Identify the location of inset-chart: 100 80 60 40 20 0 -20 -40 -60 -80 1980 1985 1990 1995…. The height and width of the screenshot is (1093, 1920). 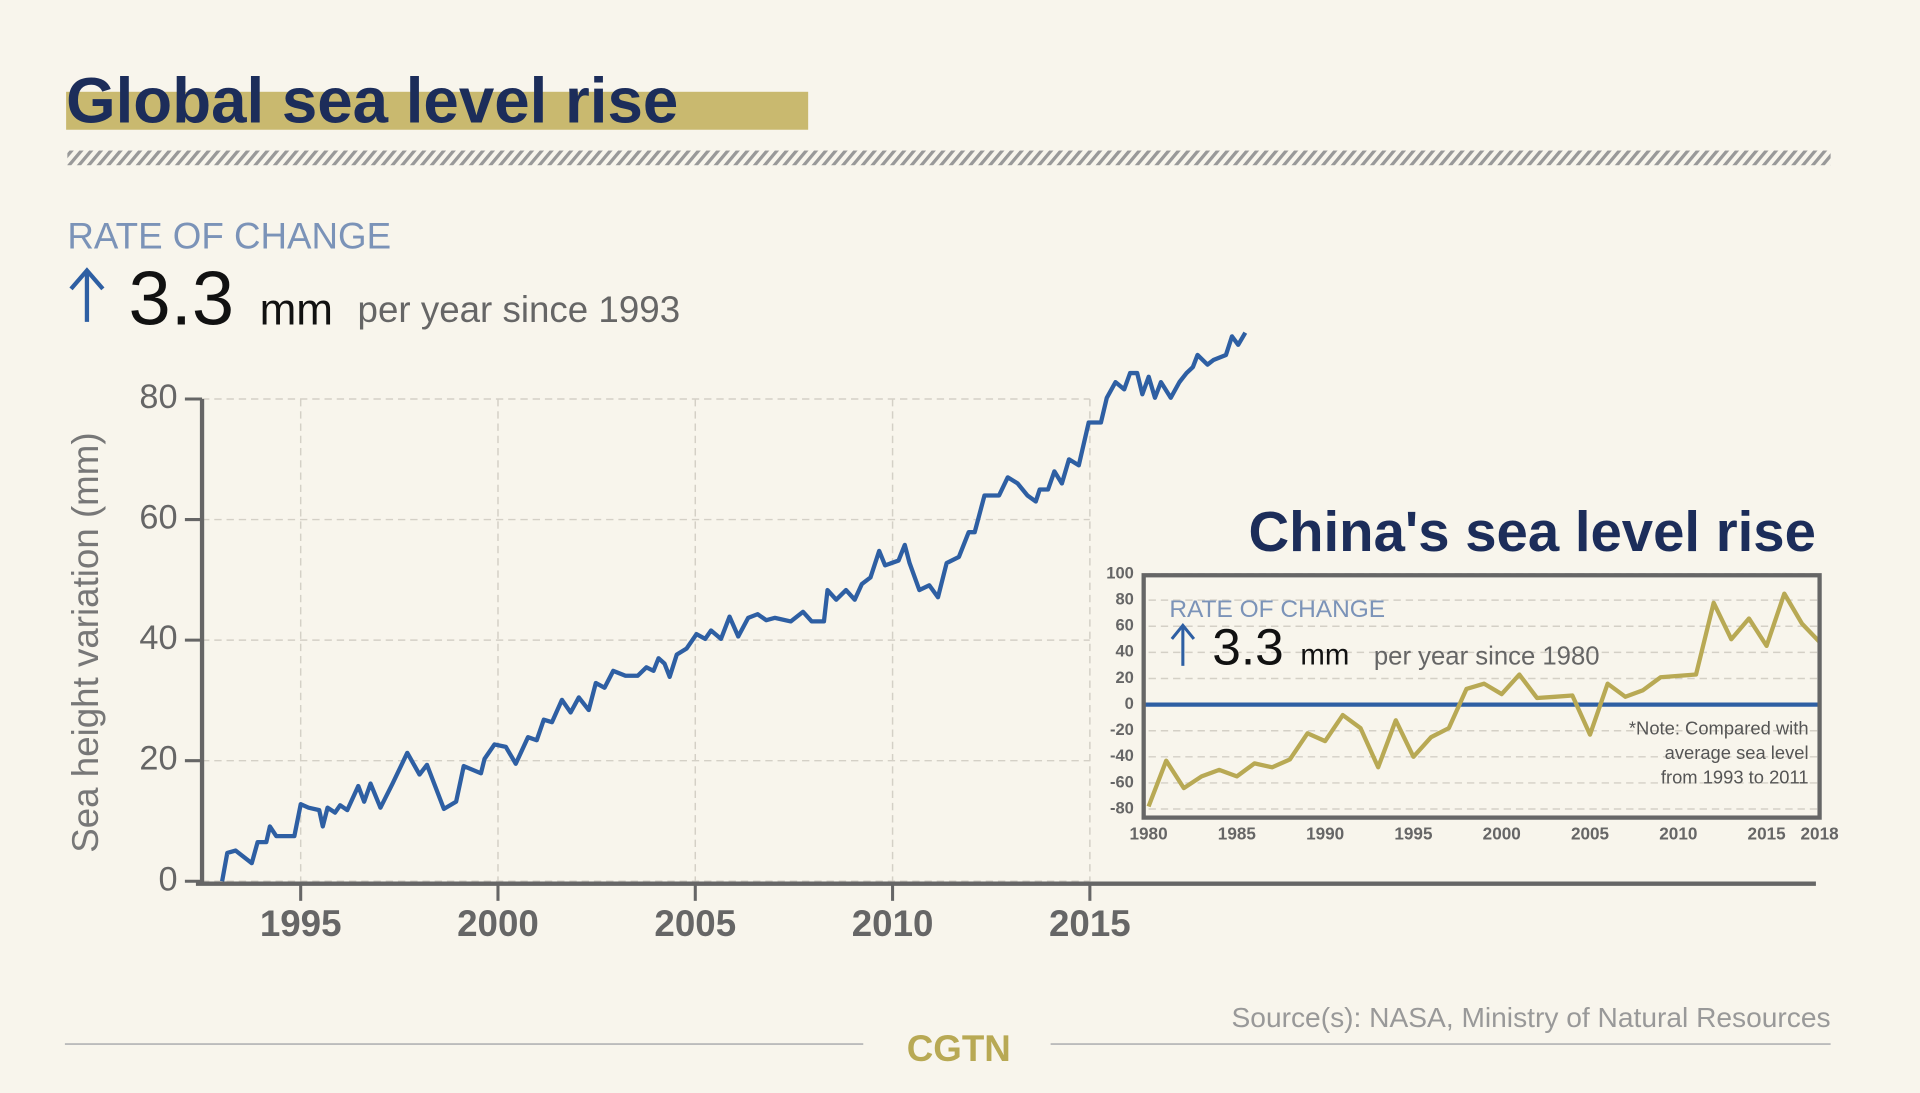
(1472, 703).